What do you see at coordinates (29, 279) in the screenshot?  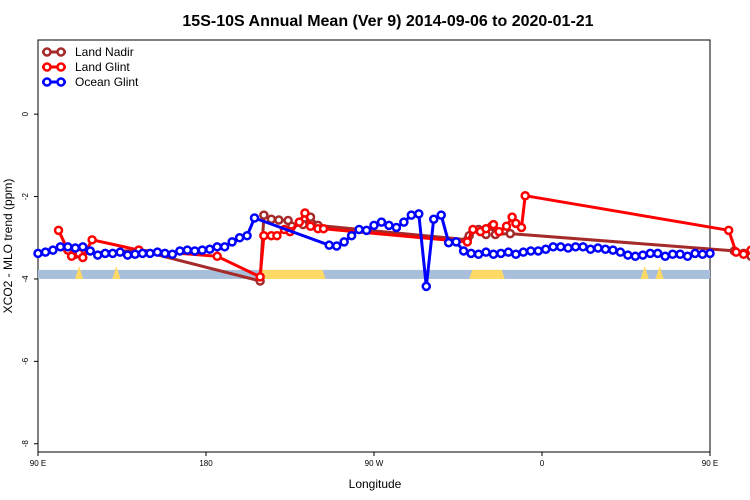 I see `y-axis: 0 -2 -4 -6 -8` at bounding box center [29, 279].